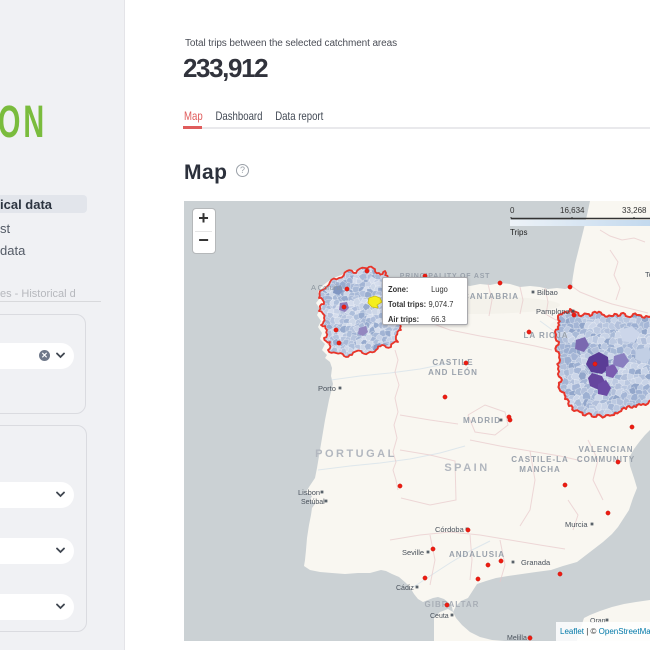 This screenshot has width=650, height=650. Describe the element at coordinates (491, 296) in the screenshot. I see `svg-text: CANTABRIA` at that location.